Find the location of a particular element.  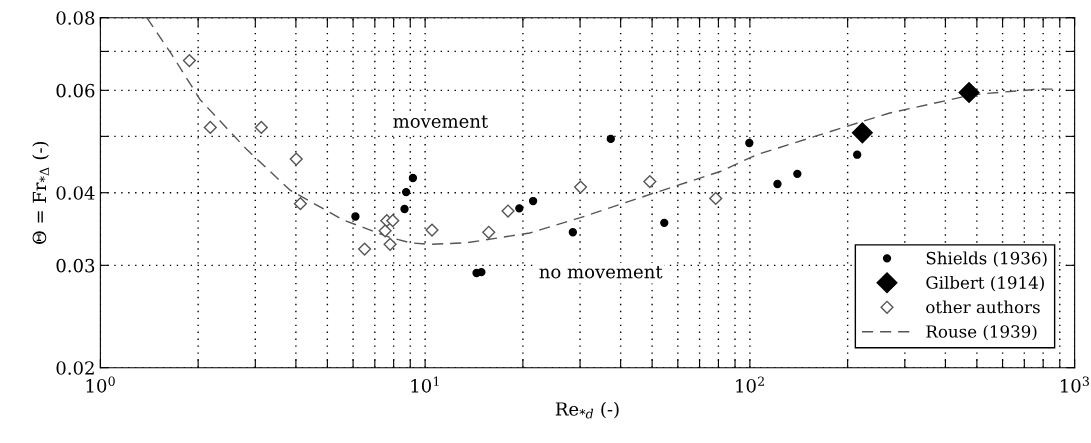

y-axis-title: Θ = Fr$_{*Δ}$ (-) is located at coordinates (40, 193).